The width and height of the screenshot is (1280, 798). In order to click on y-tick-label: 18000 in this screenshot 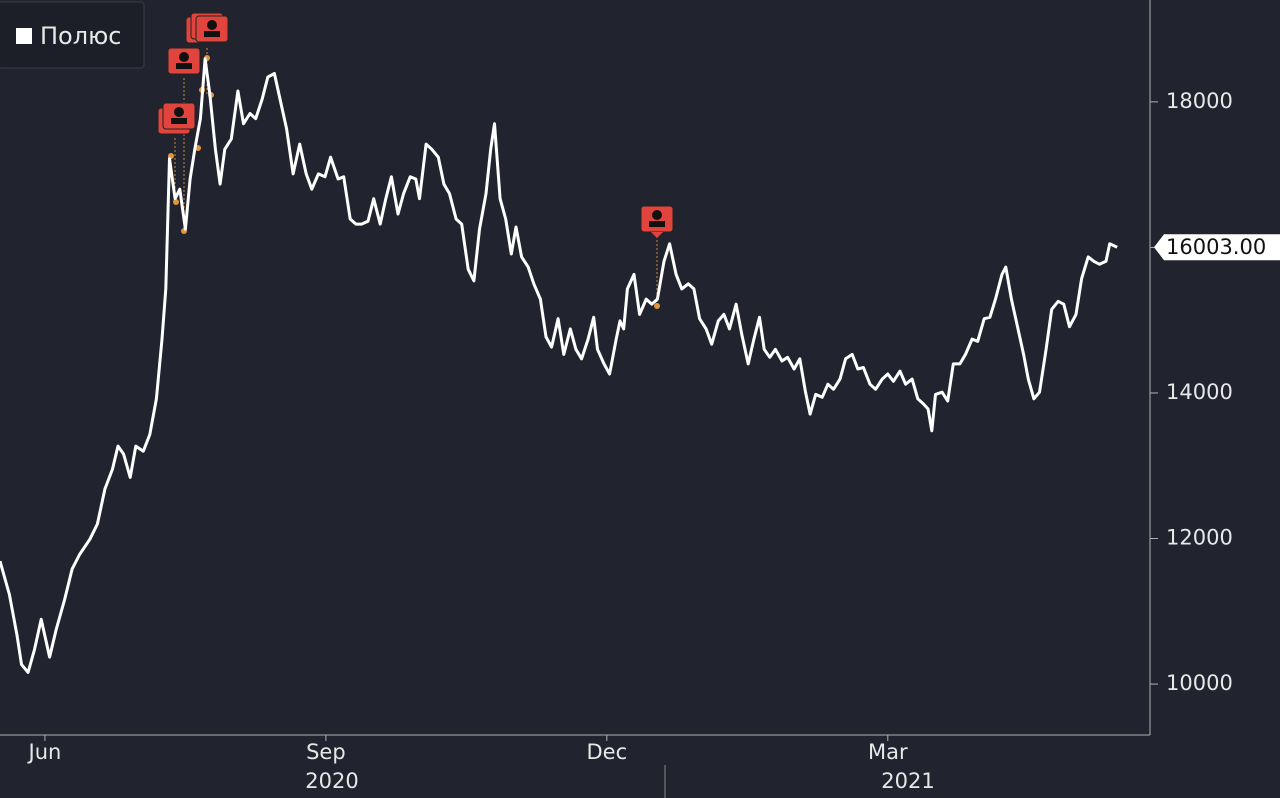, I will do `click(1199, 101)`.